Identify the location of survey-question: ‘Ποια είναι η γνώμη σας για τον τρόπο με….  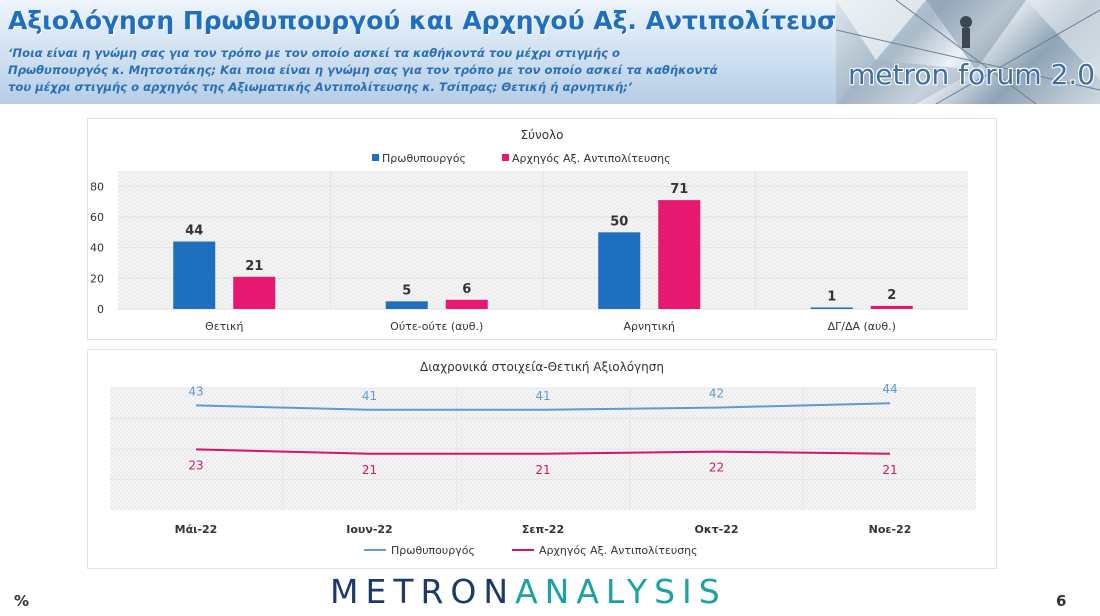
(423, 70).